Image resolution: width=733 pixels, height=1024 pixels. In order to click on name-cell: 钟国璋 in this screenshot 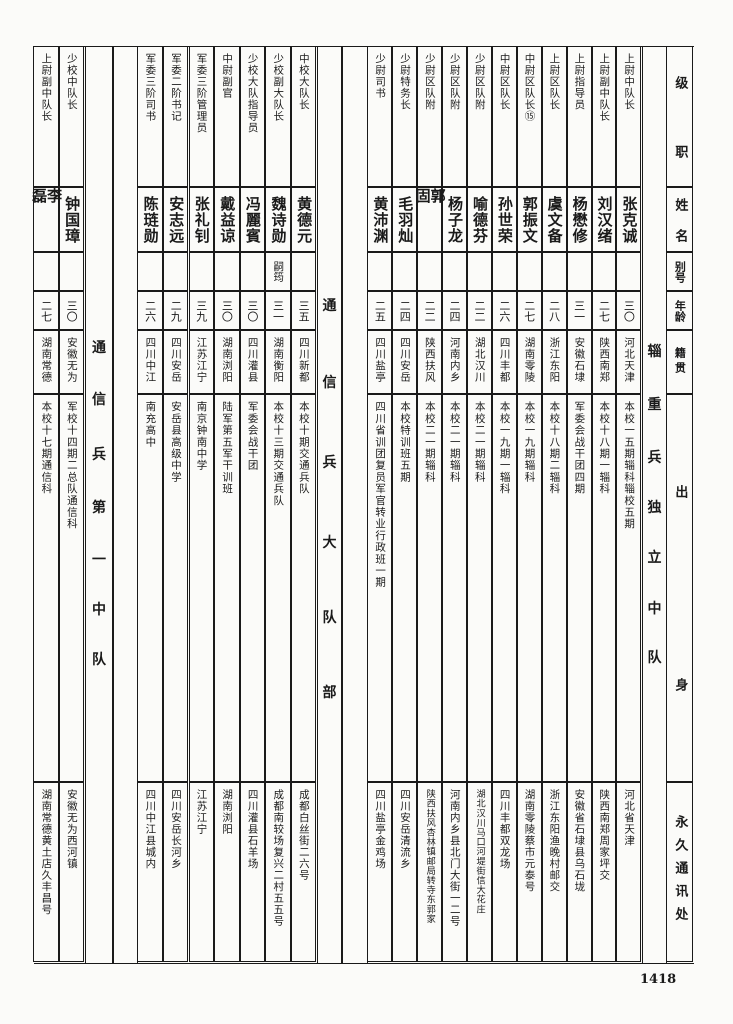, I will do `click(71, 220)`.